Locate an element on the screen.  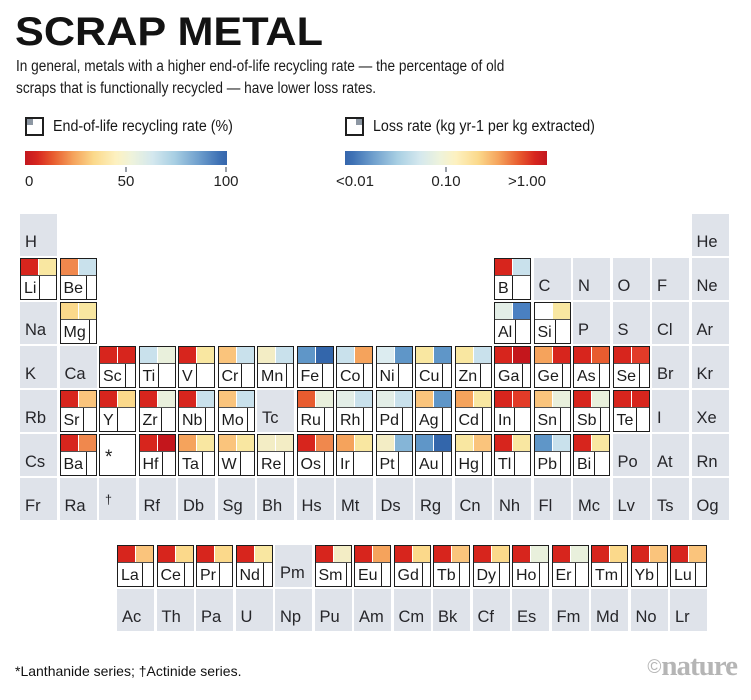
element-symbol: Mo is located at coordinates (232, 420).